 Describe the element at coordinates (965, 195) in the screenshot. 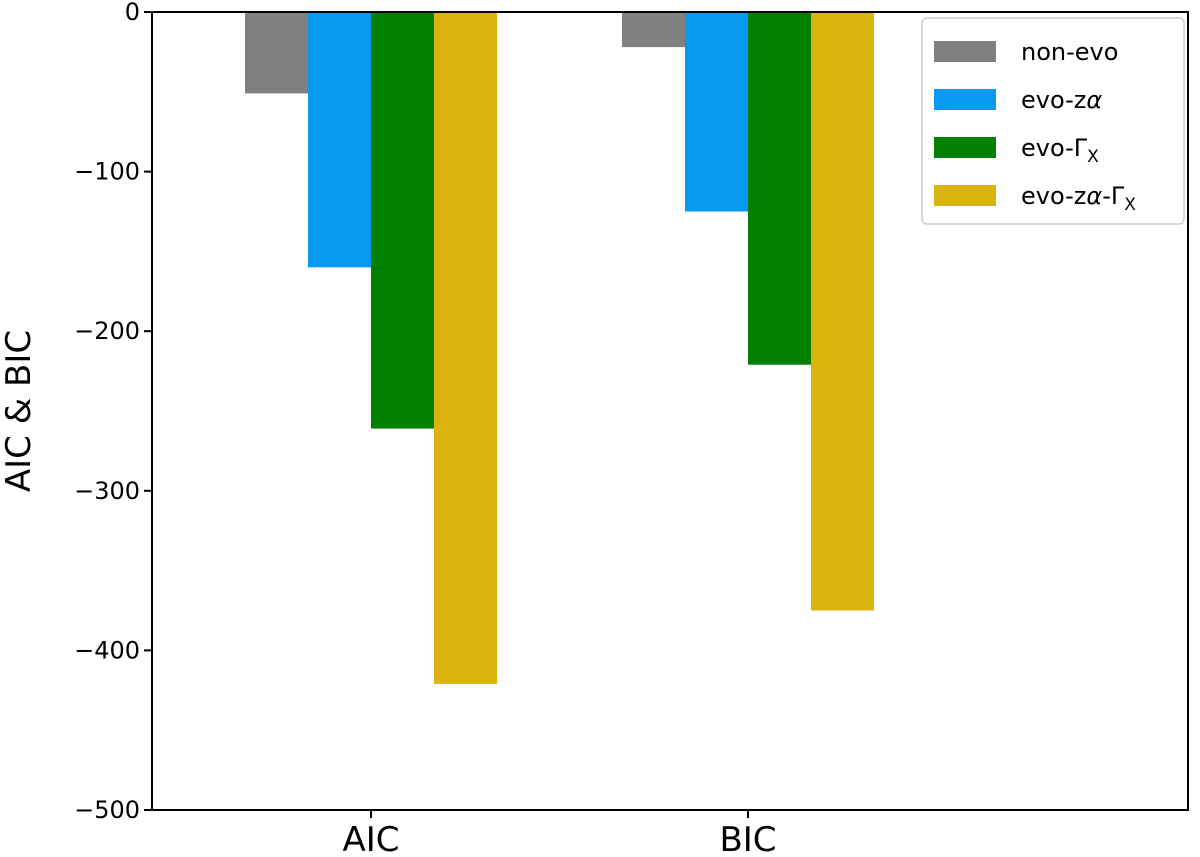

I see `legend-swatch-evo-za-gamma-x` at that location.